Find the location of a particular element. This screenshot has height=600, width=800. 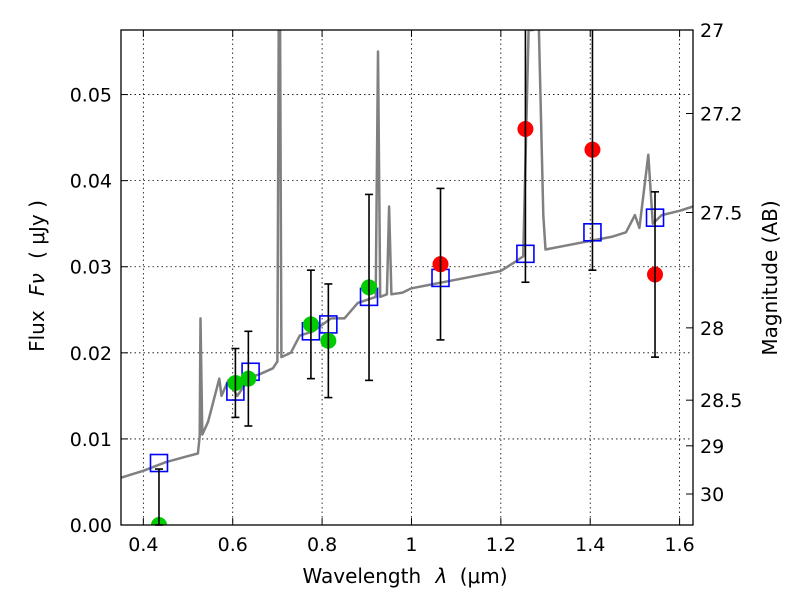

x-tick-label: 1.6 is located at coordinates (679, 545).